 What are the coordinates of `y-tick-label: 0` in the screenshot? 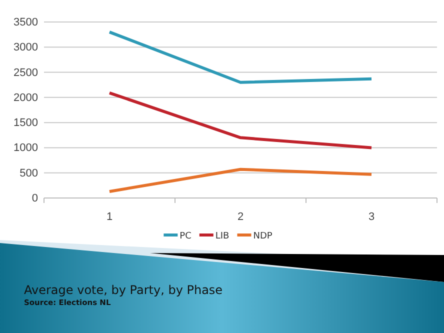 It's located at (35, 198).